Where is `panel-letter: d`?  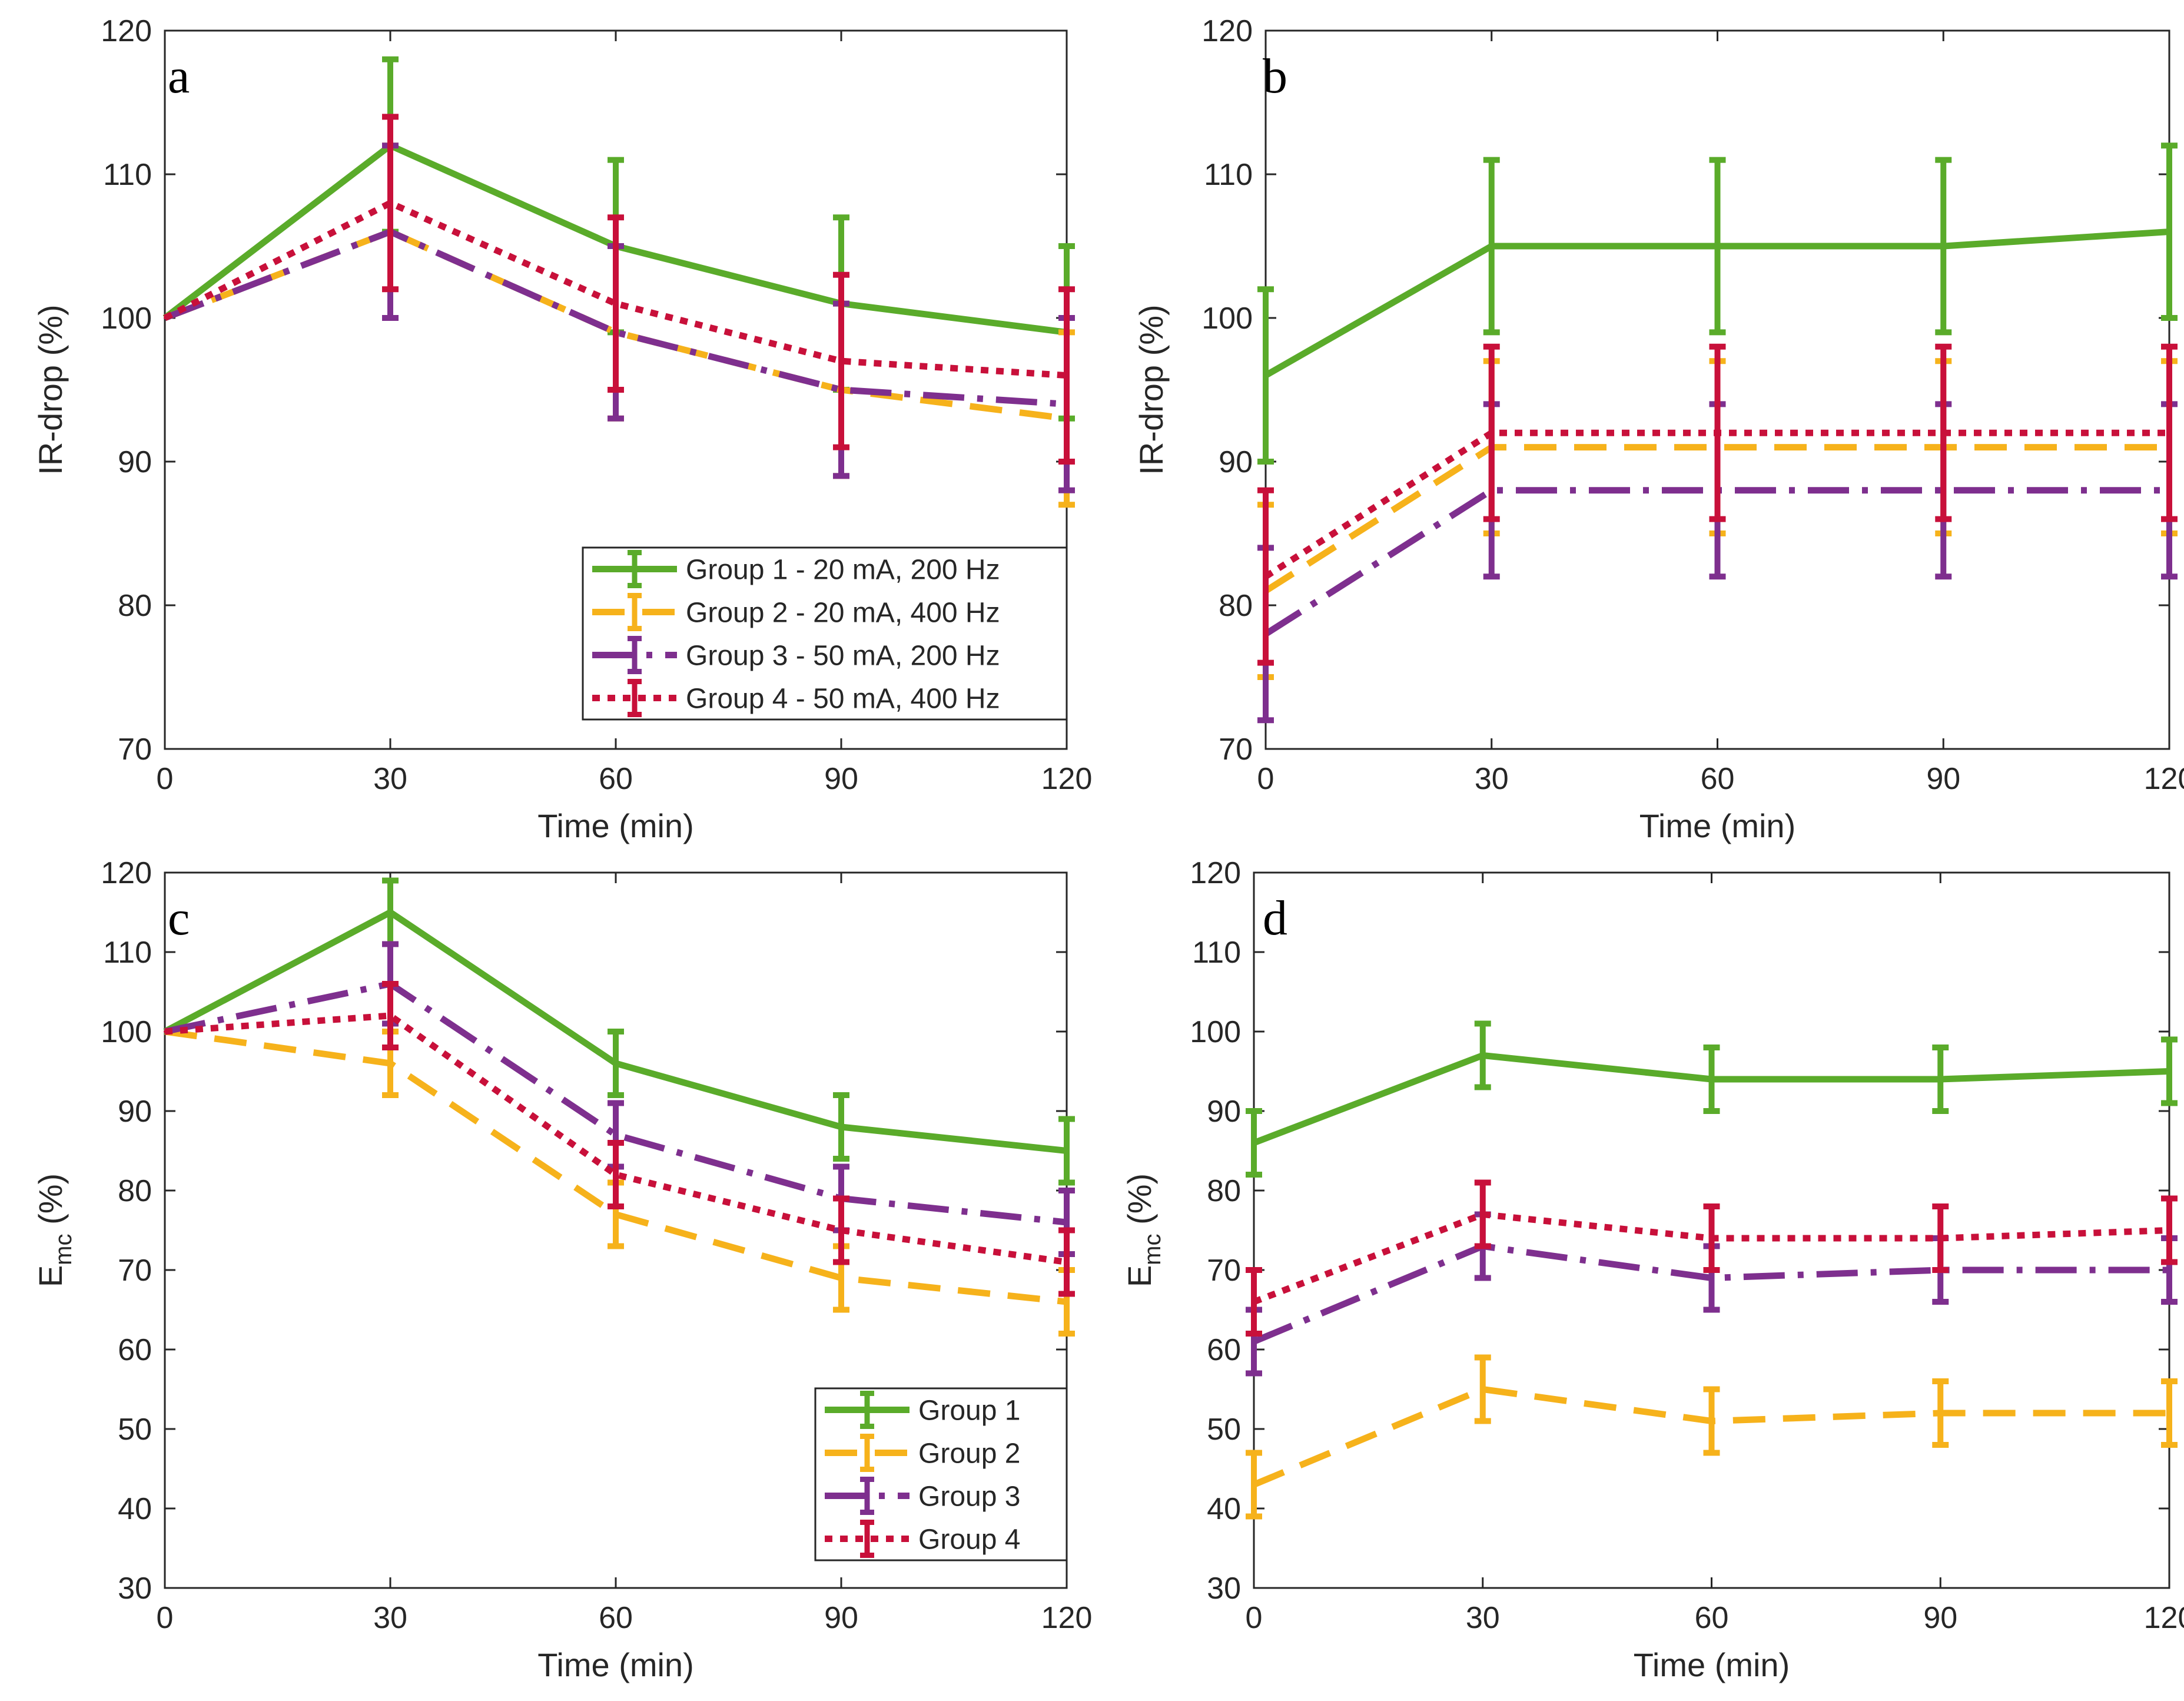 panel-letter: d is located at coordinates (1275, 918).